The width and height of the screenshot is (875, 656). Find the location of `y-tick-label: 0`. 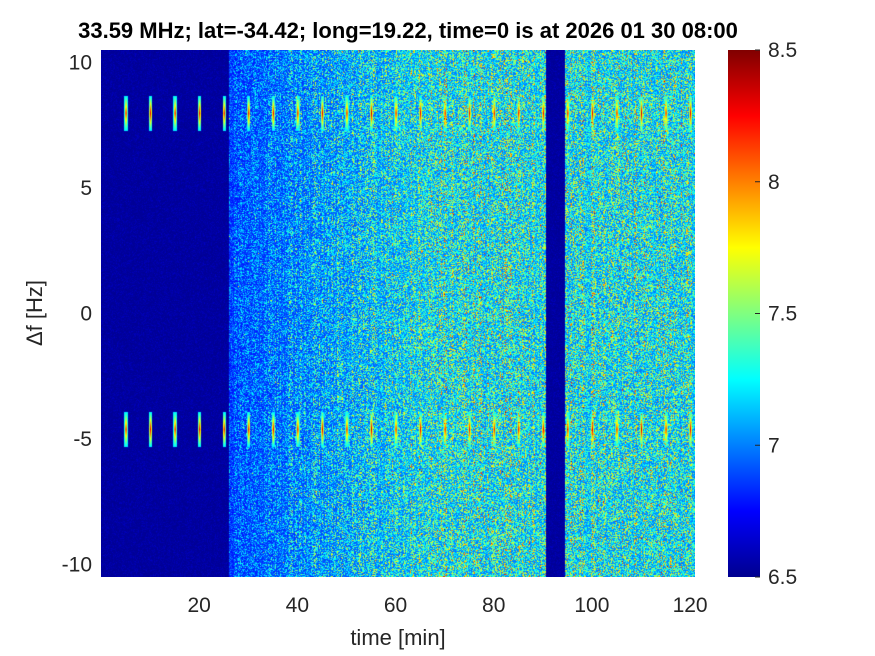

y-tick-label: 0 is located at coordinates (86, 314).